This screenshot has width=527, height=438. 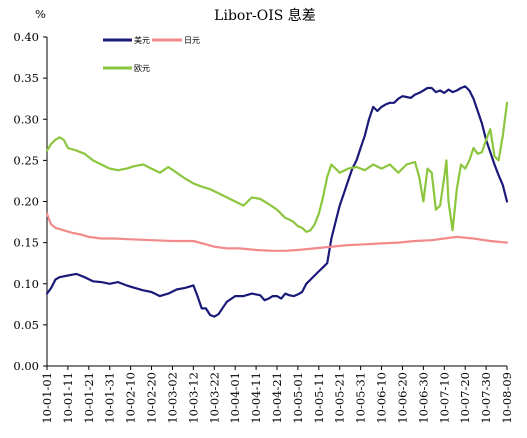 What do you see at coordinates (402, 398) in the screenshot?
I see `x-tick-label: 10-06-20` at bounding box center [402, 398].